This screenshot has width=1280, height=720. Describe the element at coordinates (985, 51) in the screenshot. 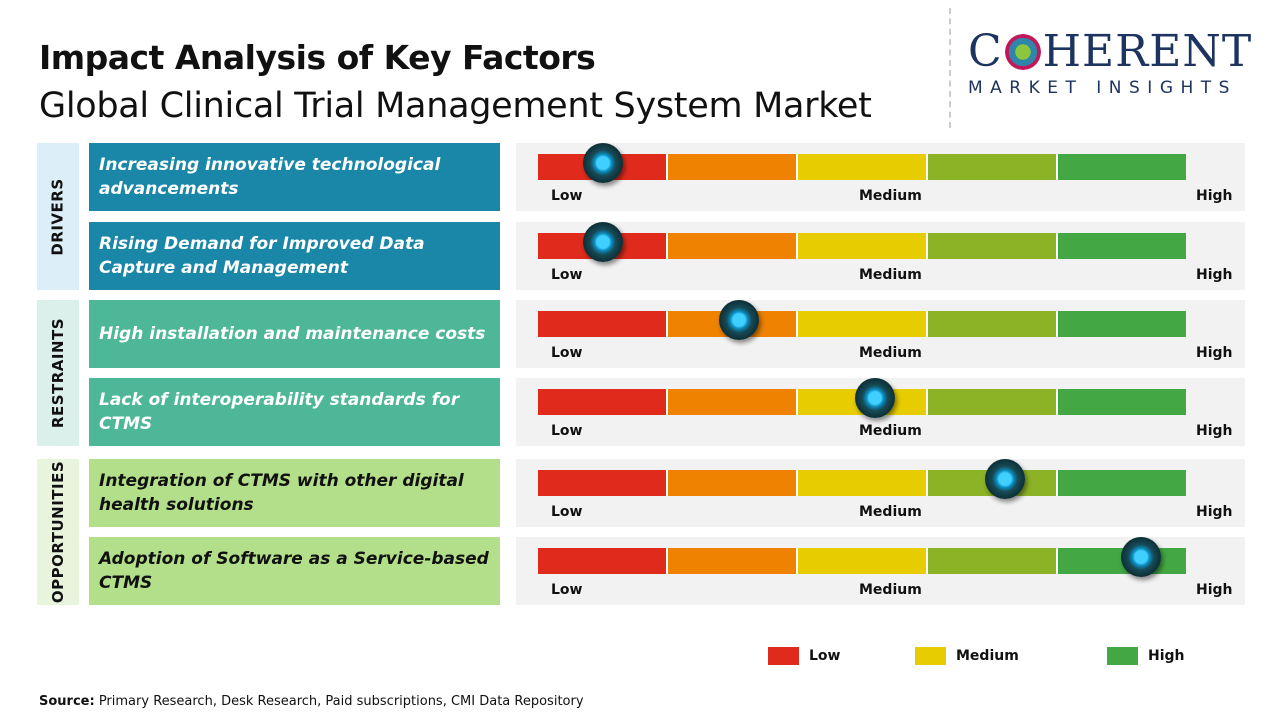

I see `logo-letter: C` at that location.